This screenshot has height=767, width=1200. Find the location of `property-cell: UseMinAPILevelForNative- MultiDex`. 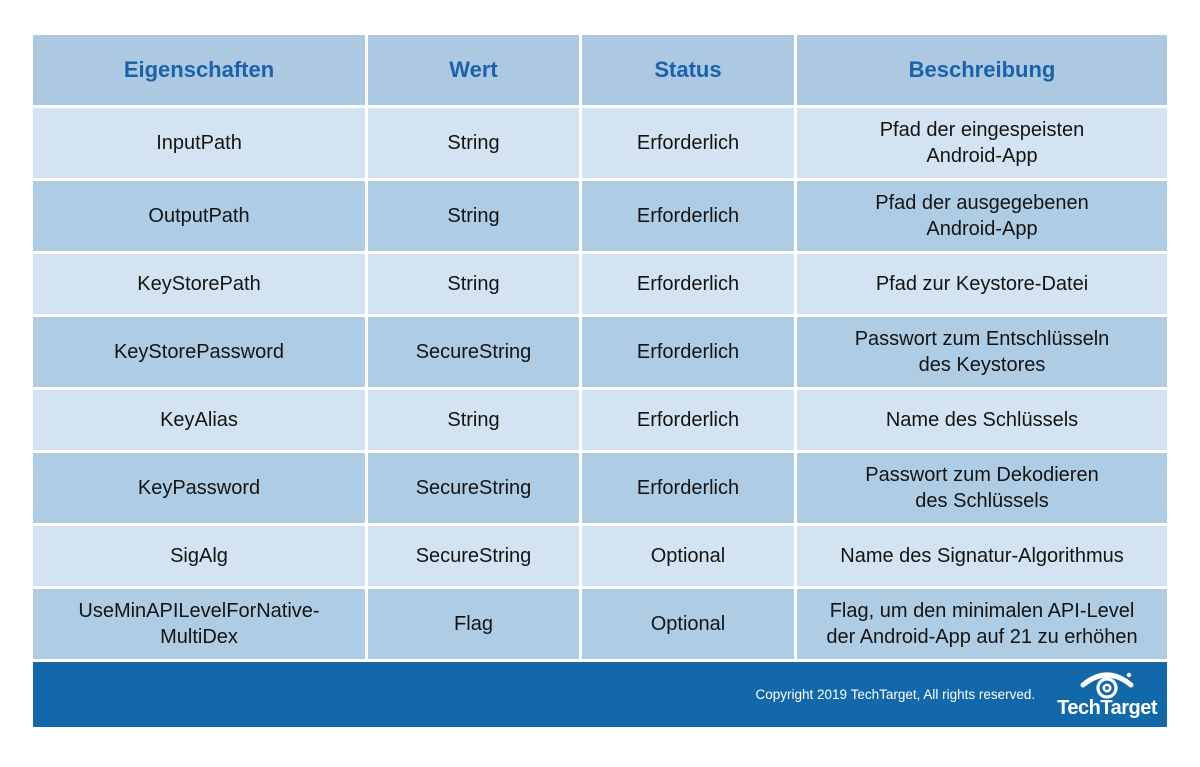

property-cell: UseMinAPILevelForNative- MultiDex is located at coordinates (199, 624).